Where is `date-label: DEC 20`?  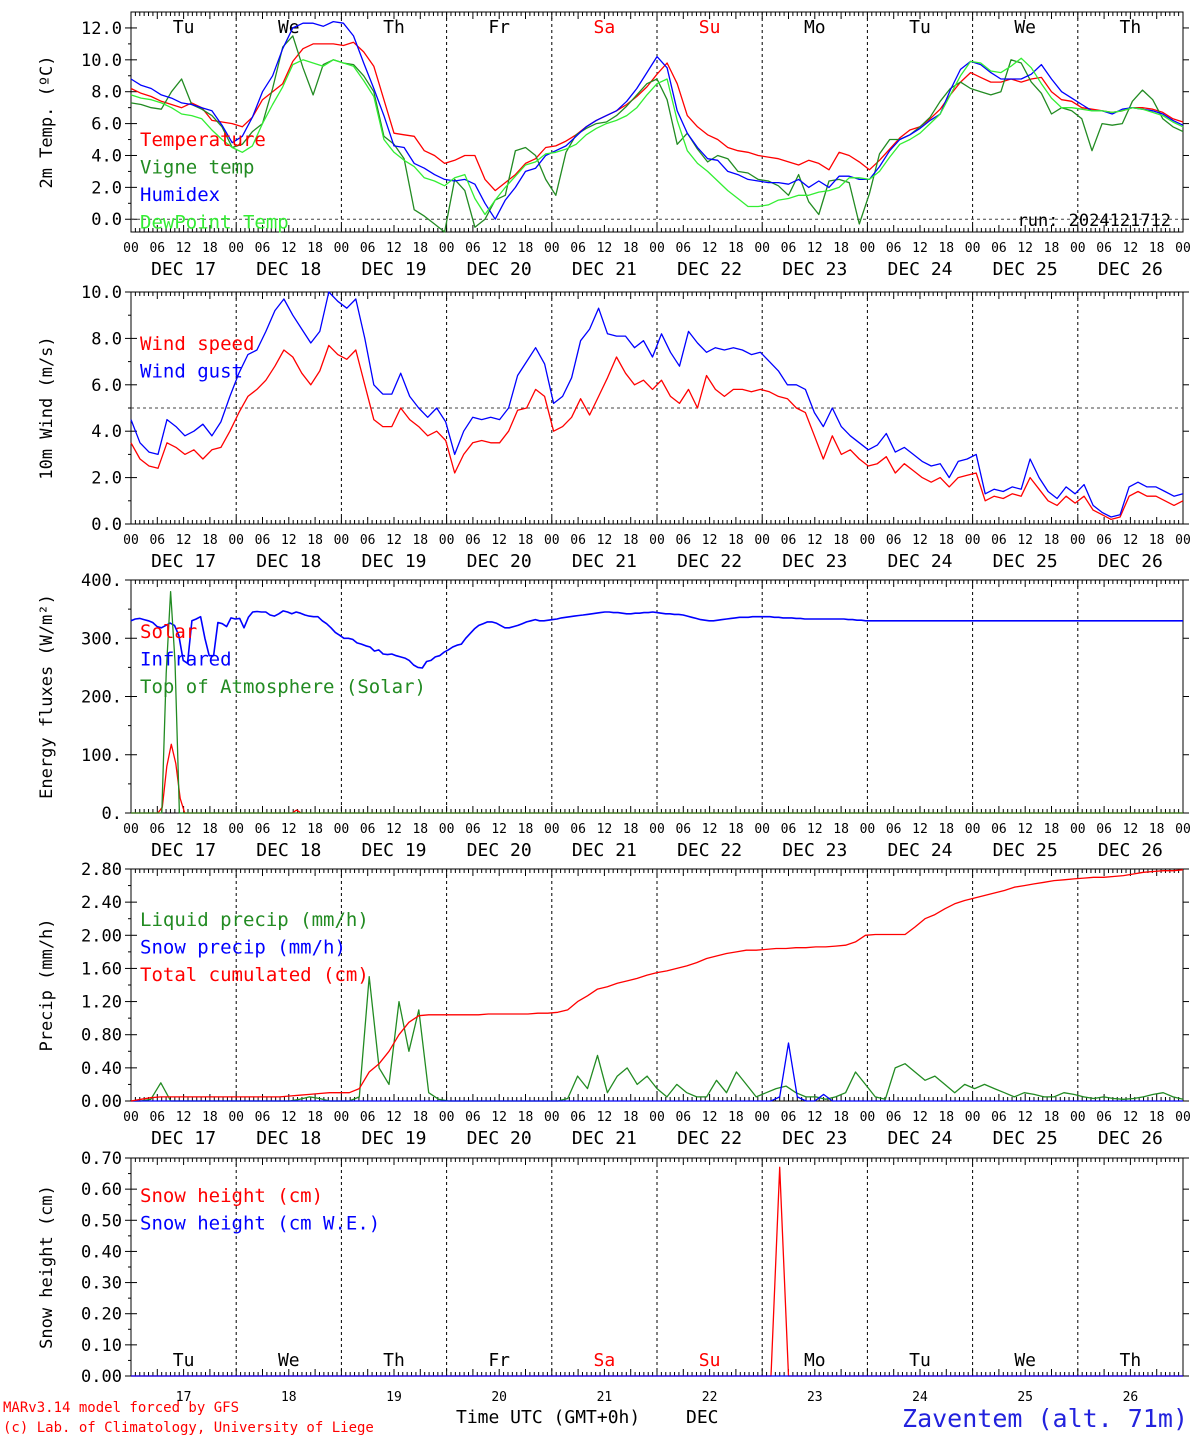 date-label: DEC 20 is located at coordinates (499, 561).